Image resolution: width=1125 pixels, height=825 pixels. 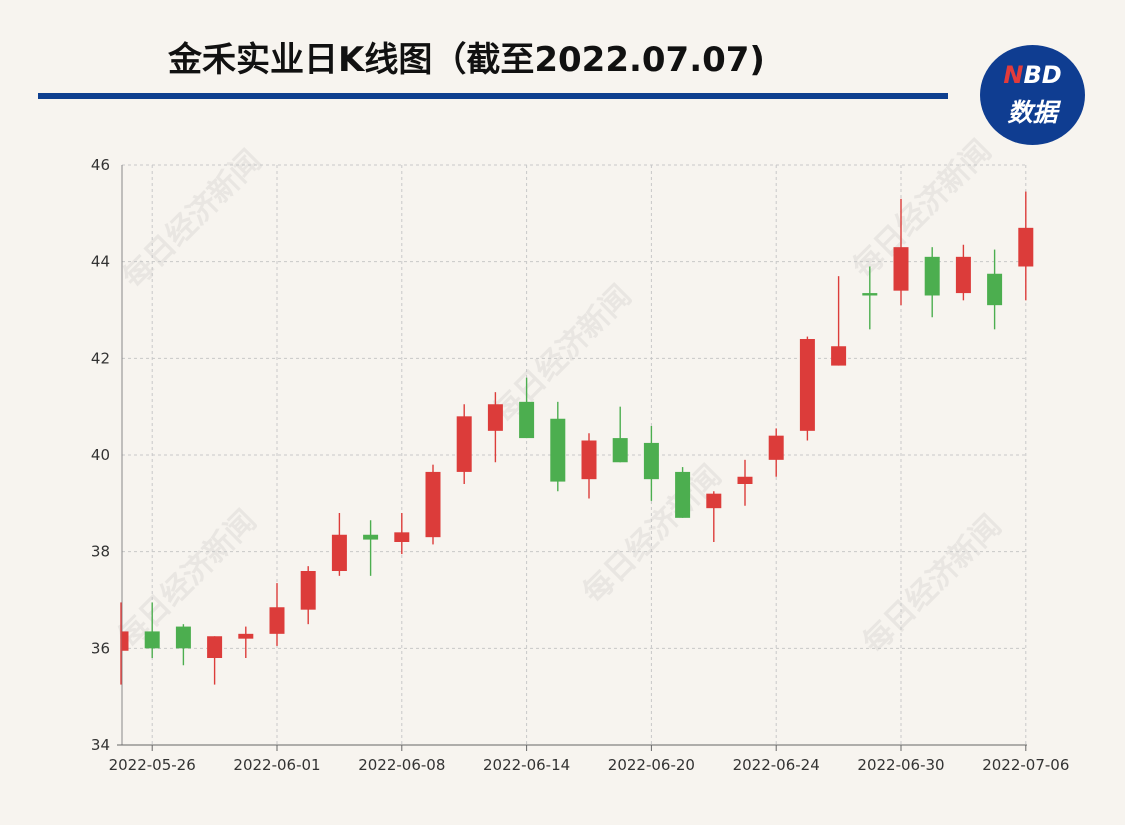 What do you see at coordinates (100, 262) in the screenshot?
I see `y-tick-label: 44` at bounding box center [100, 262].